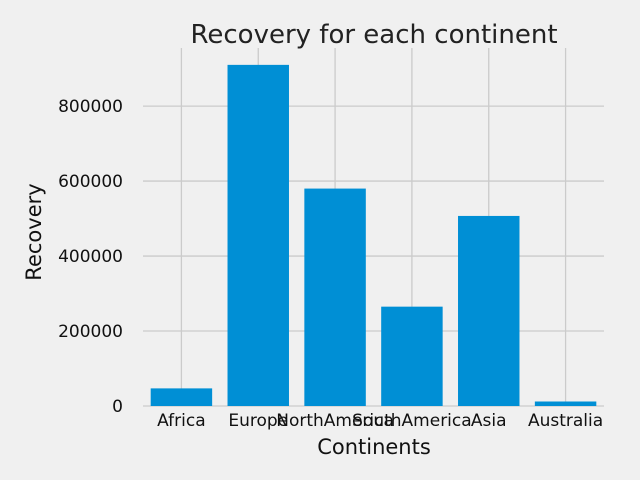 The width and height of the screenshot is (640, 480). I want to click on chart-title: Recovery for each continent, so click(373, 35).